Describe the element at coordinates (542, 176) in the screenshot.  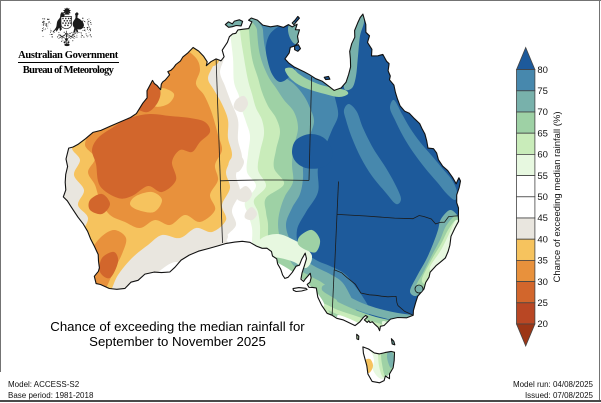
I see `svg-text: 55` at that location.